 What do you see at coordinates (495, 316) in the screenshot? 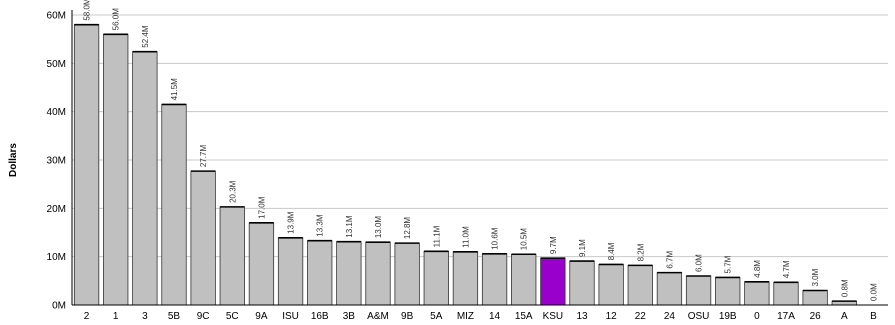
I see `x-tick-label: 14` at bounding box center [495, 316].